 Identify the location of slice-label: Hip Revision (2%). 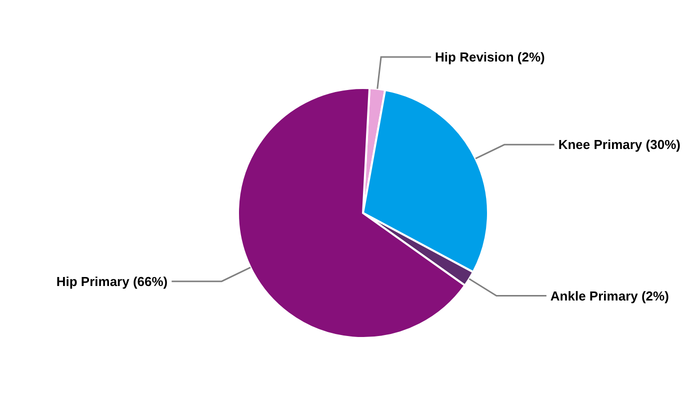
(490, 57).